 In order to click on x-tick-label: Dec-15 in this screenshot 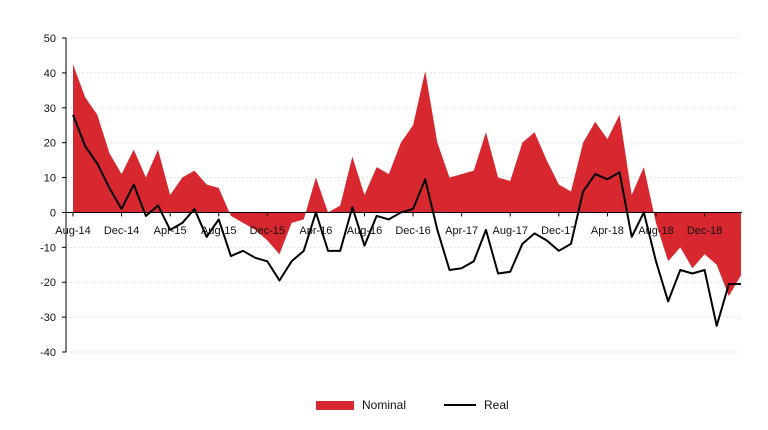, I will do `click(267, 231)`.